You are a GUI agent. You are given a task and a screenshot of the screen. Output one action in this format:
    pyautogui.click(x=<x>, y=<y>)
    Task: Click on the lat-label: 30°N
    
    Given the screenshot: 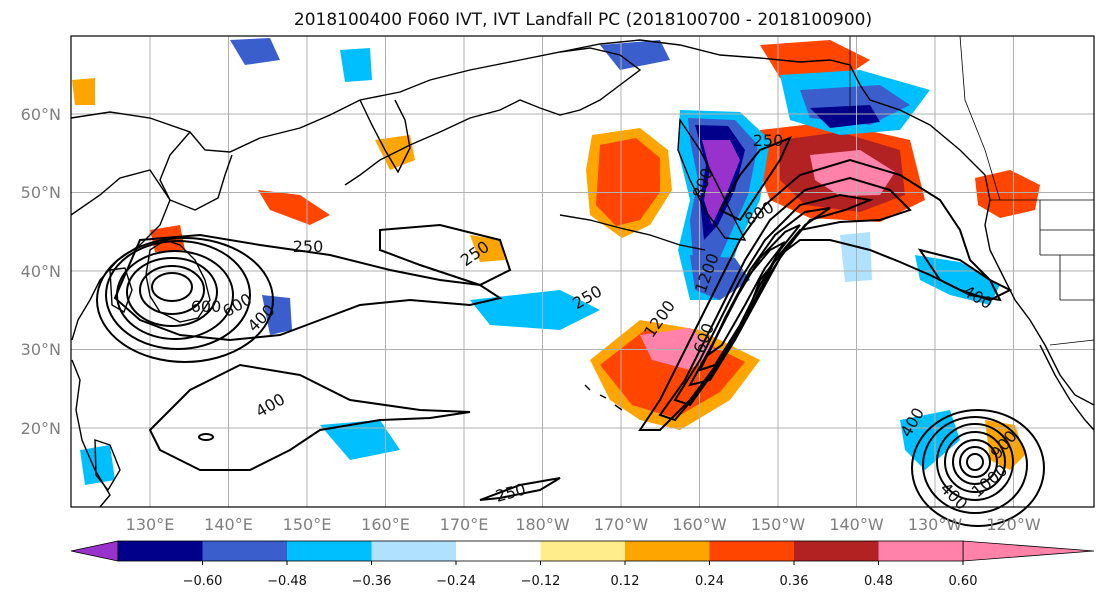 What is the action you would take?
    pyautogui.click(x=41, y=349)
    